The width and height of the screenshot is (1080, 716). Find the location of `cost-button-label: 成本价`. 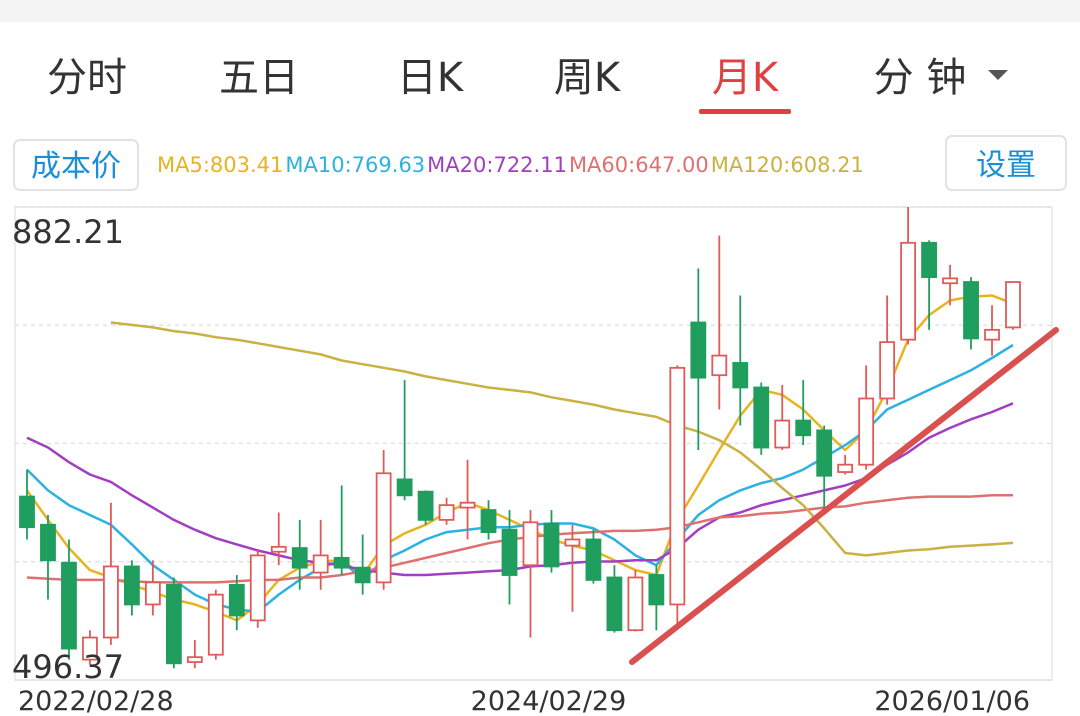

cost-button-label: 成本价 is located at coordinates (76, 166).